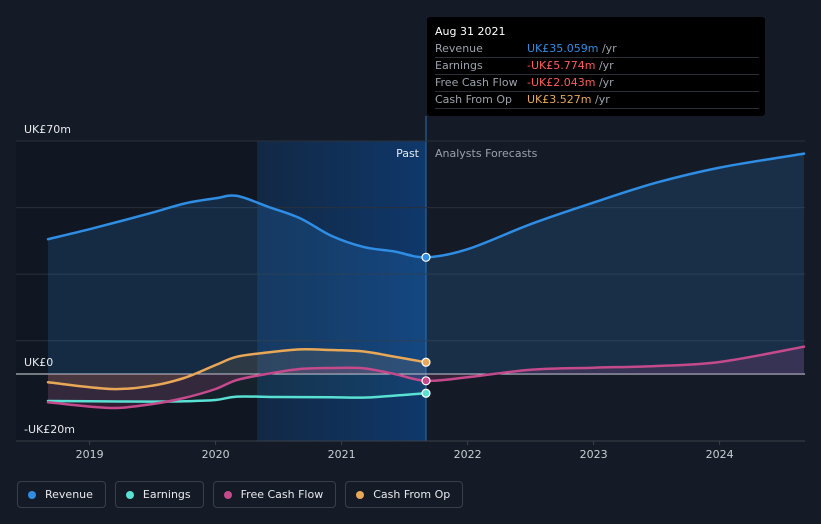 The image size is (821, 524). I want to click on y-axis-zero-label: UK£0, so click(38, 362).